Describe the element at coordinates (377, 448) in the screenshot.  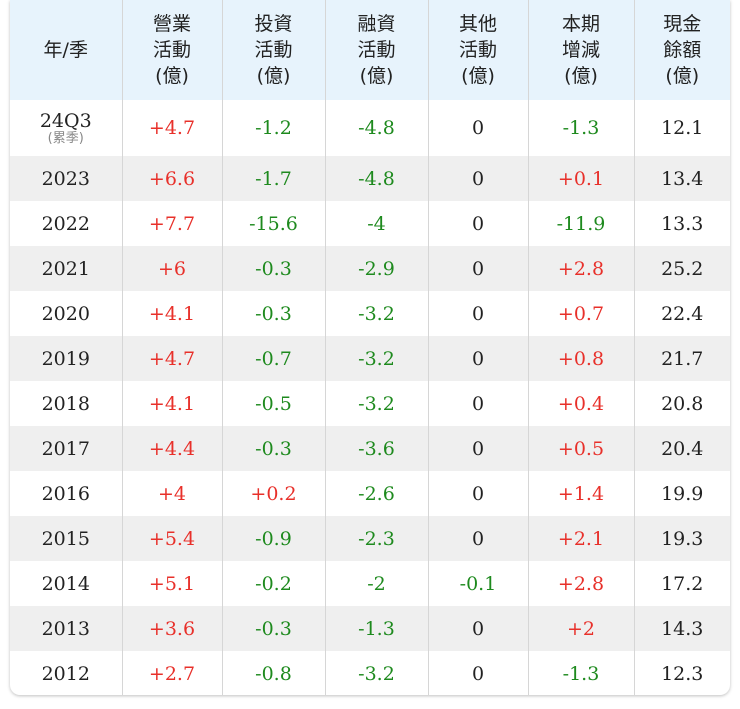
I see `financing-cell: -3.6` at that location.